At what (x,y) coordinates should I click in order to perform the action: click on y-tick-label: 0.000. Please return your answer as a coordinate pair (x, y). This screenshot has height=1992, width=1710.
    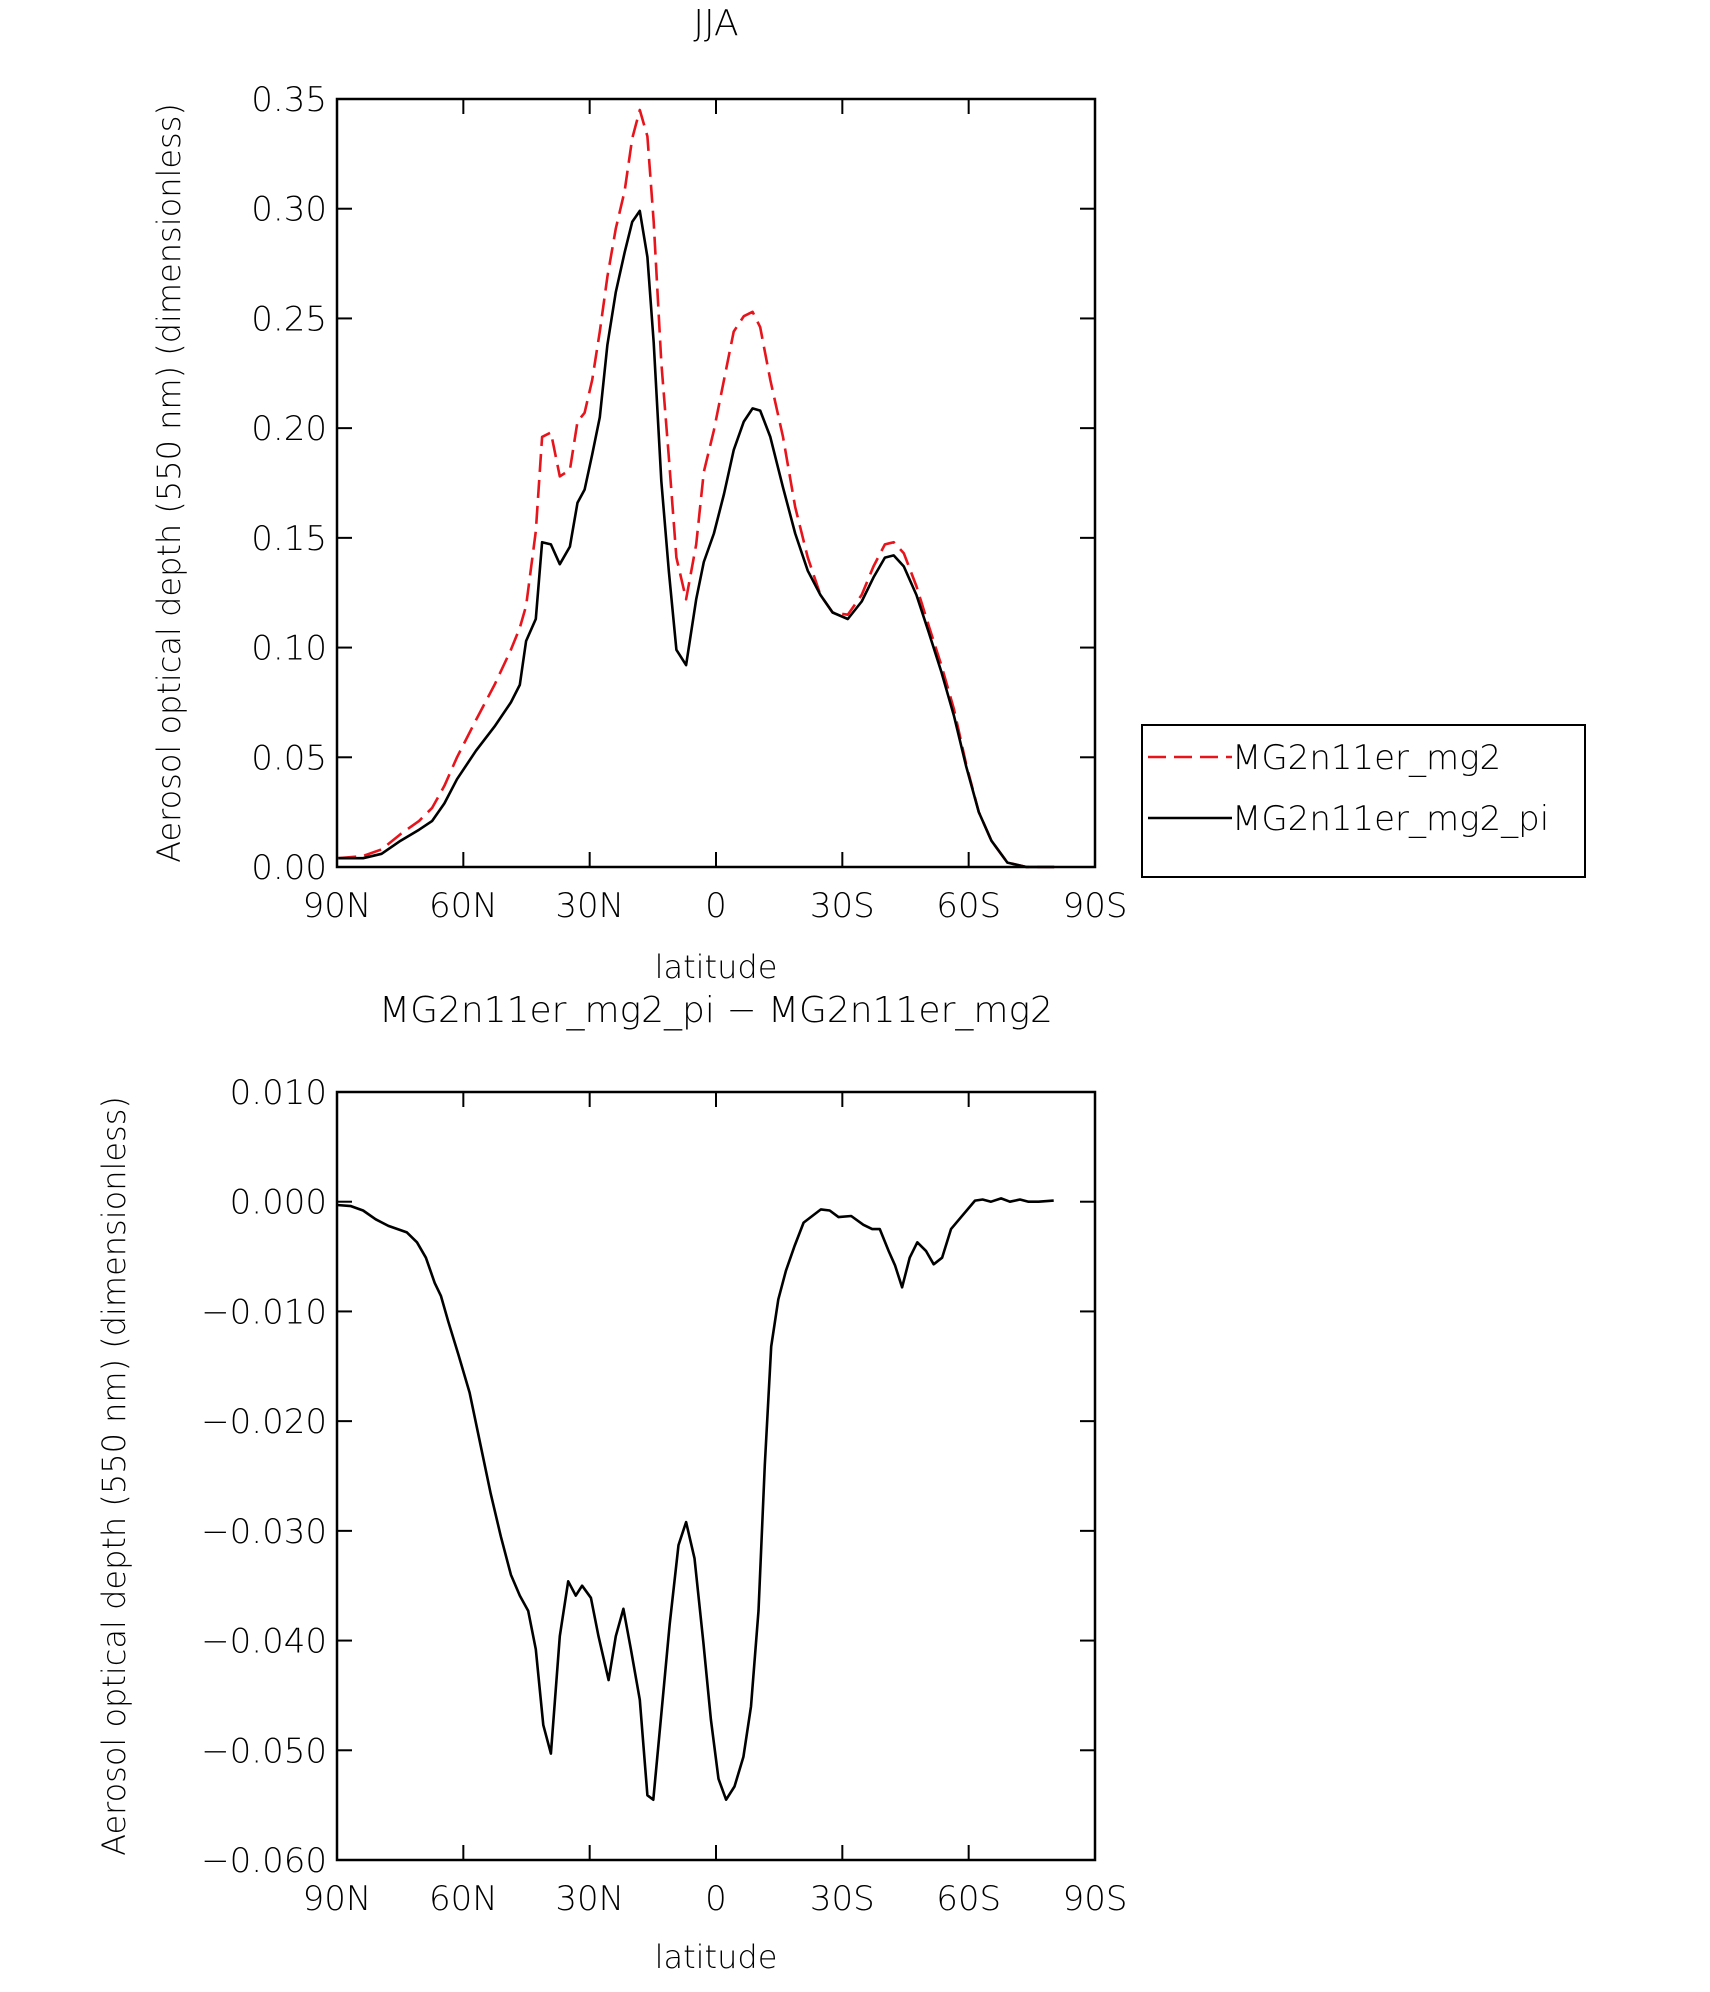
    Looking at the image, I should click on (278, 1203).